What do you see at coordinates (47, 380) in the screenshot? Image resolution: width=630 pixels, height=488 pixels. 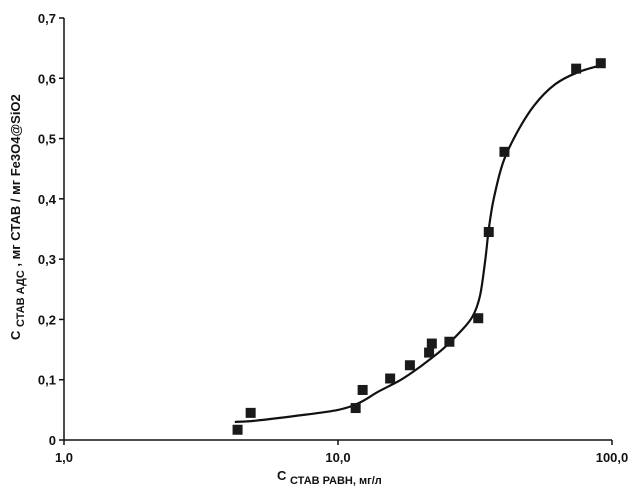 I see `y-tick-label: 0,1` at bounding box center [47, 380].